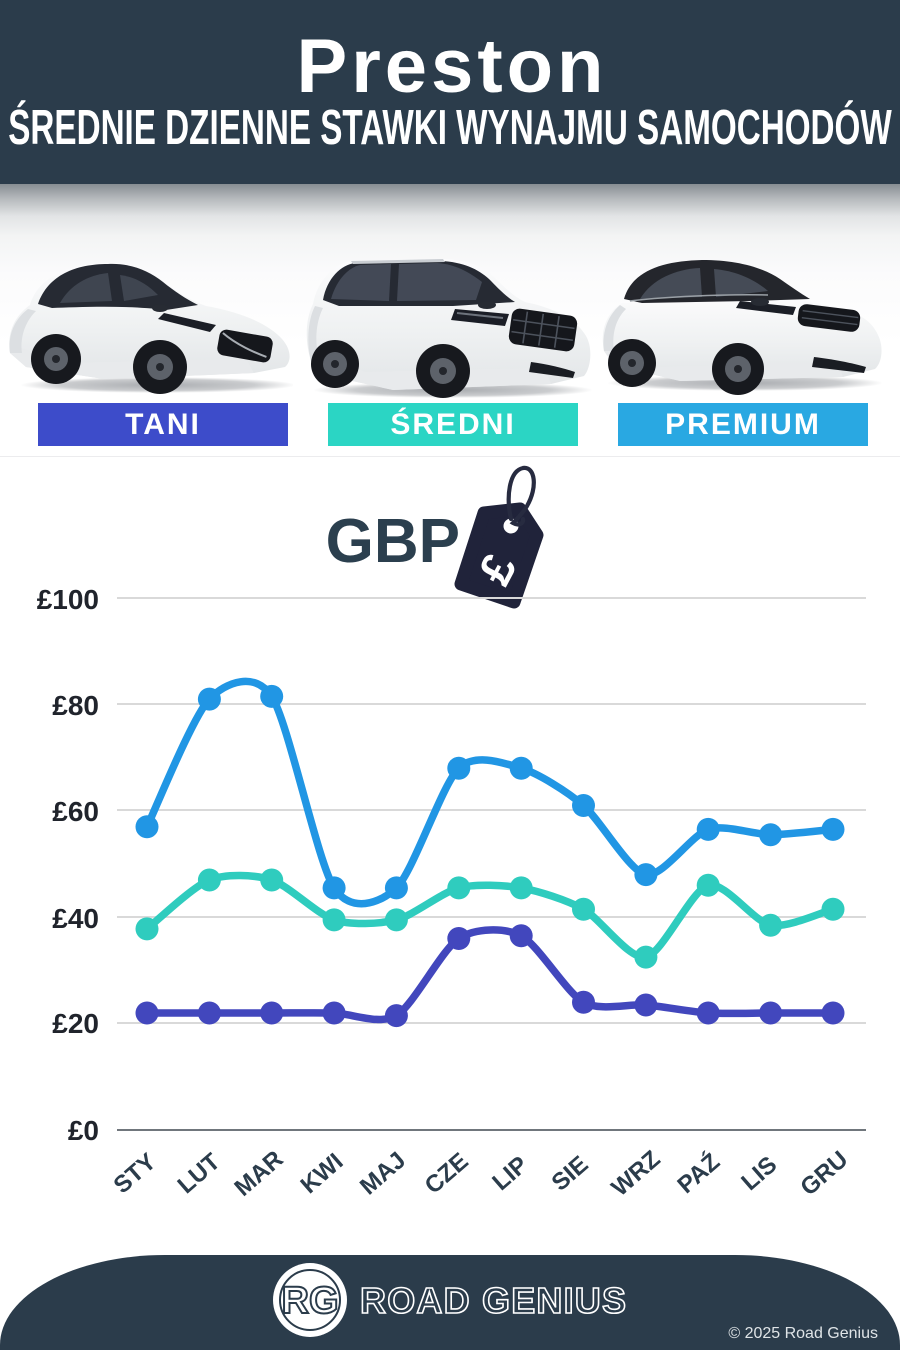 This screenshot has width=900, height=1350. Describe the element at coordinates (493, 1300) in the screenshot. I see `svg-text: ROAD GENIUS` at that location.